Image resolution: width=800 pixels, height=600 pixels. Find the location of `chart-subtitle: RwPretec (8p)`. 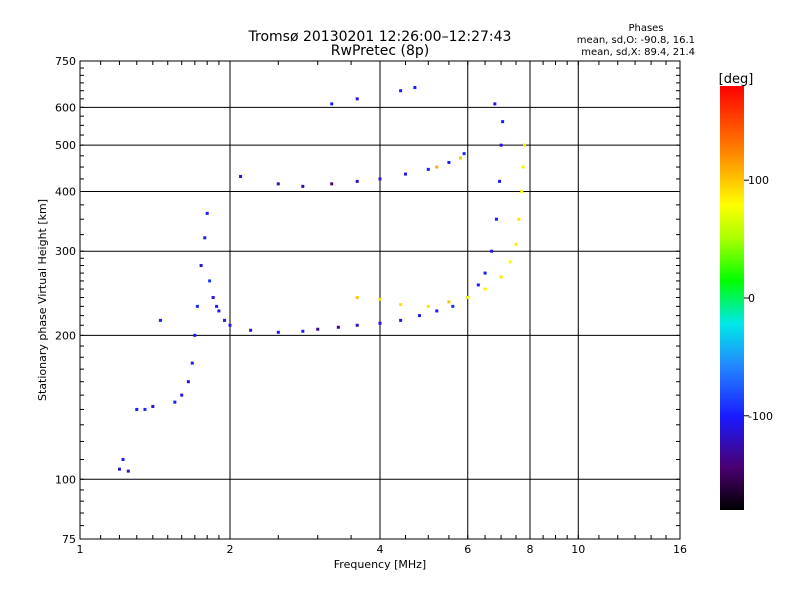

chart-subtitle: RwPretec (8p) is located at coordinates (380, 51).